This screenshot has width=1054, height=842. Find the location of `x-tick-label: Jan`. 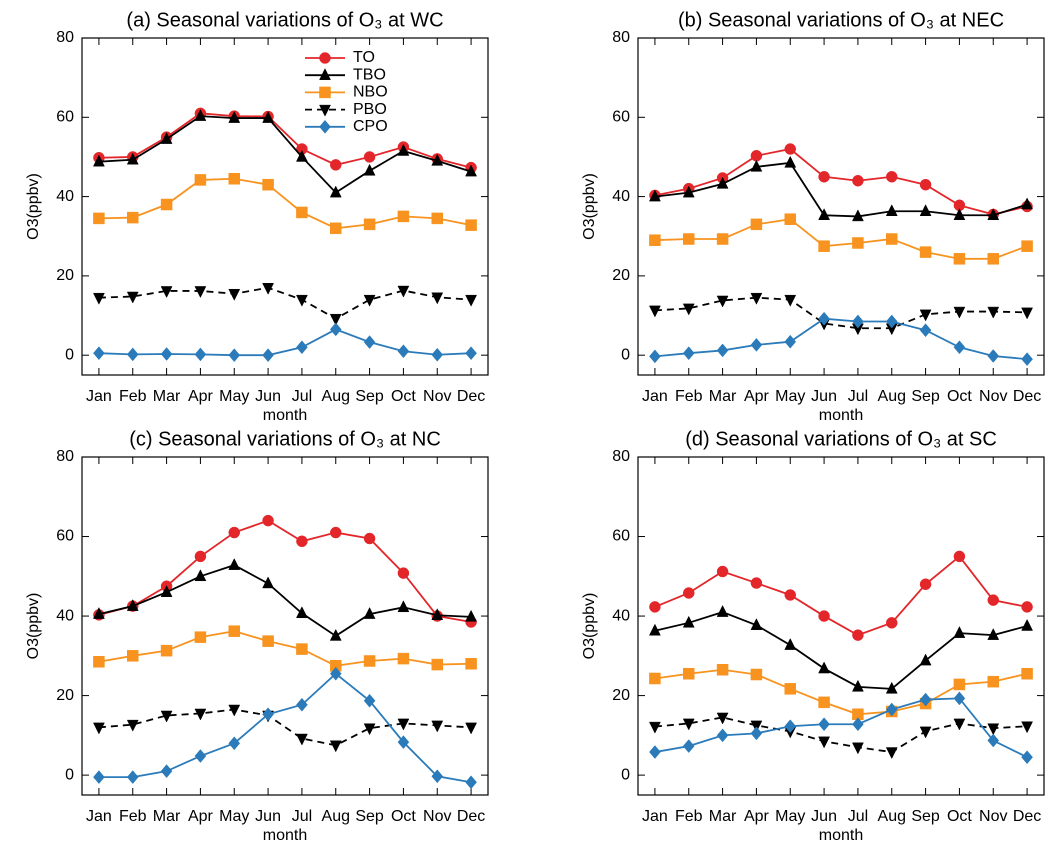

x-tick-label: Jan is located at coordinates (655, 816).